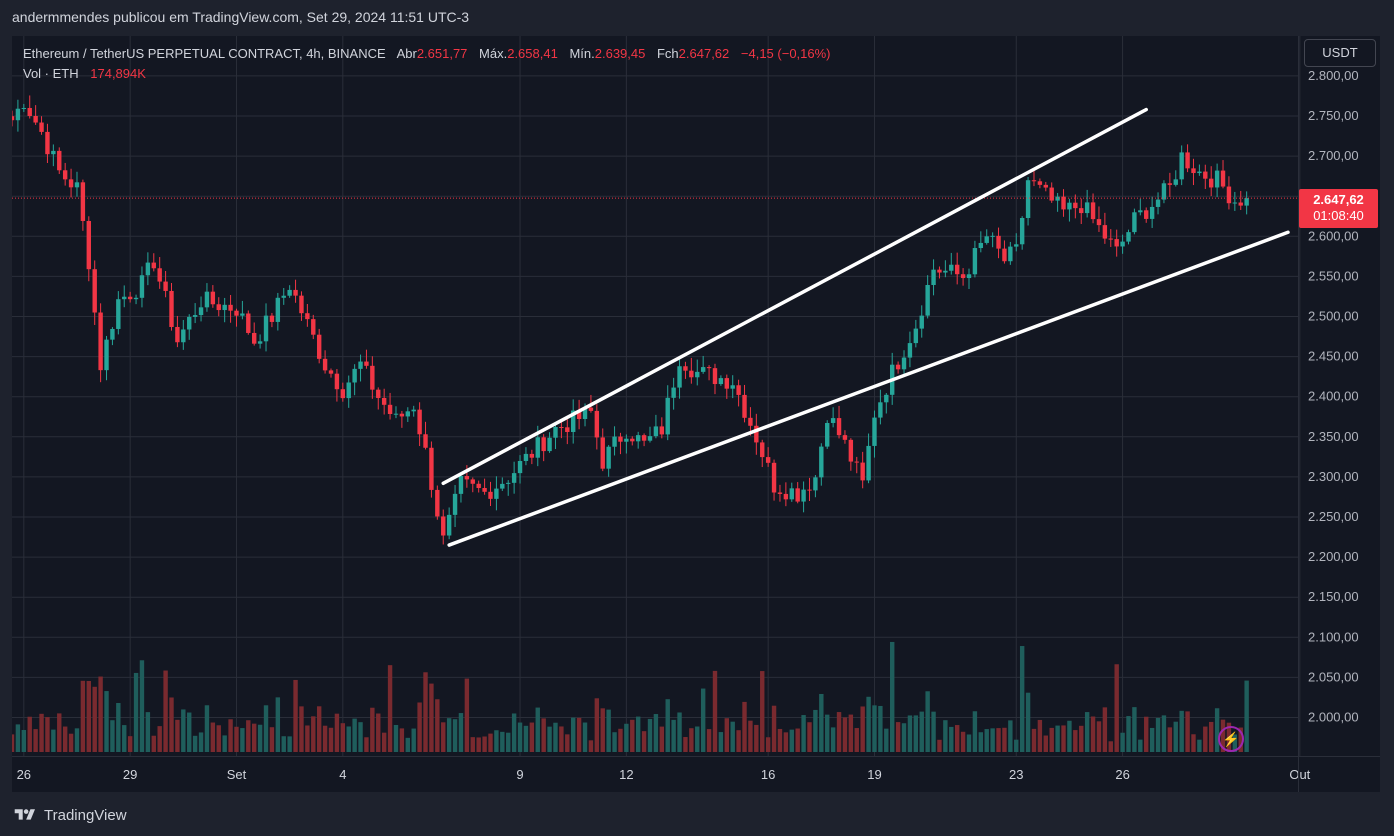 This screenshot has height=836, width=1394. I want to click on legend-close-label: Fch, so click(667, 53).